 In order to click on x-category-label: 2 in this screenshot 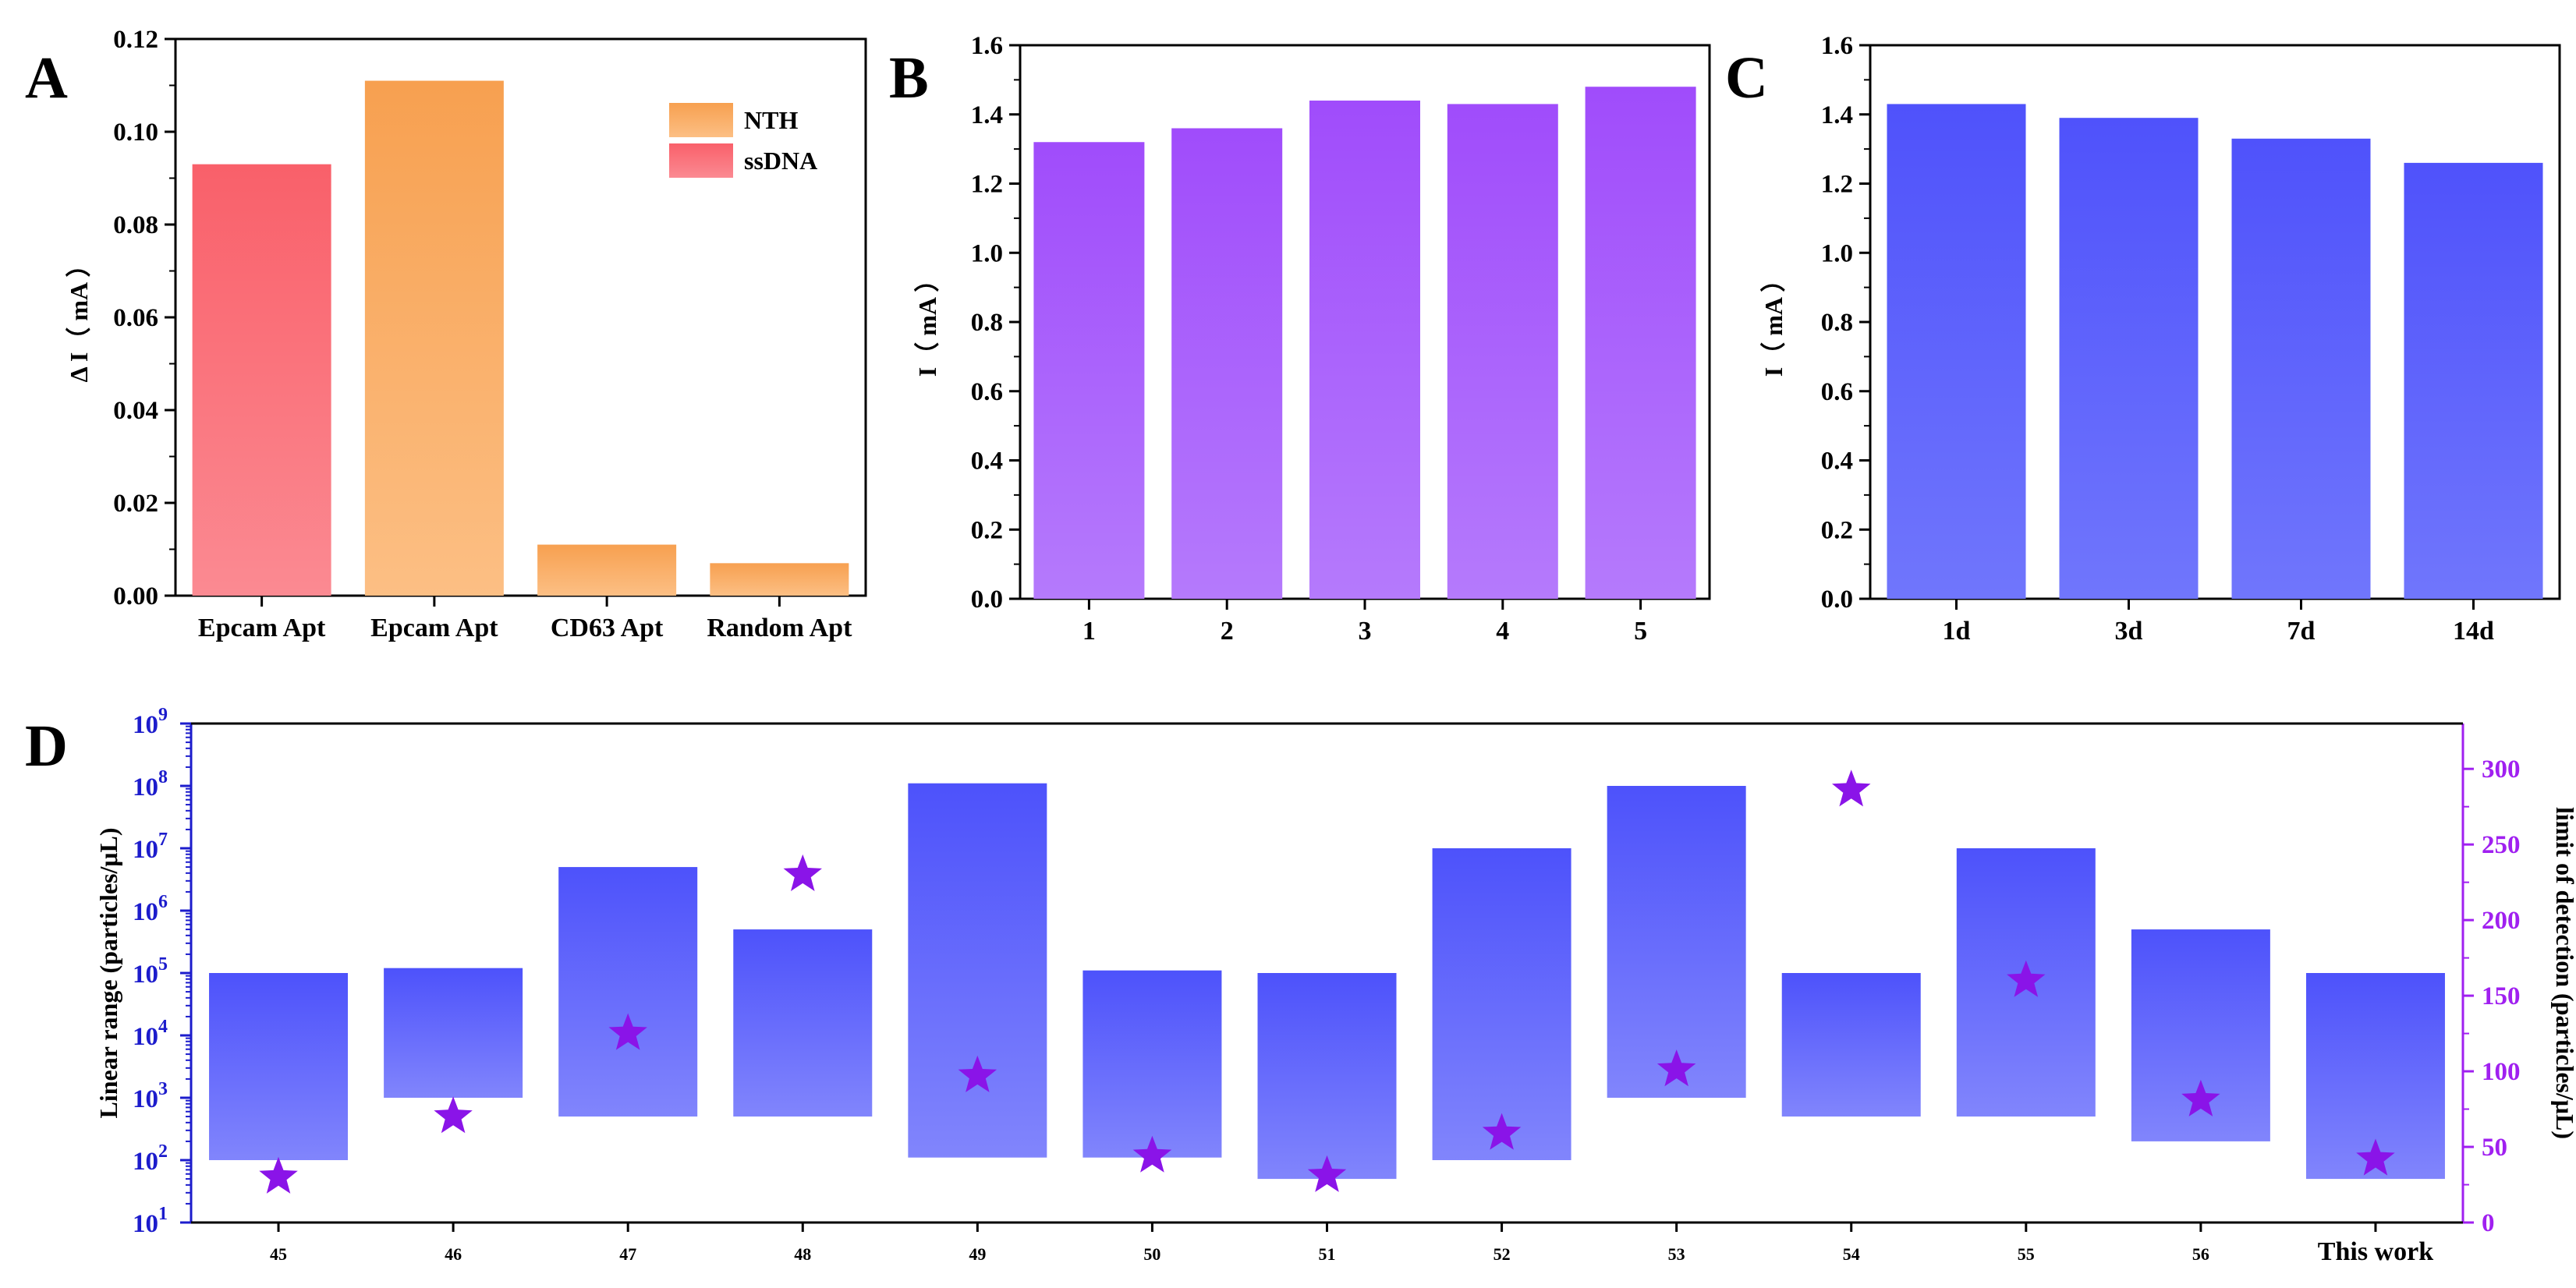, I will do `click(1227, 631)`.